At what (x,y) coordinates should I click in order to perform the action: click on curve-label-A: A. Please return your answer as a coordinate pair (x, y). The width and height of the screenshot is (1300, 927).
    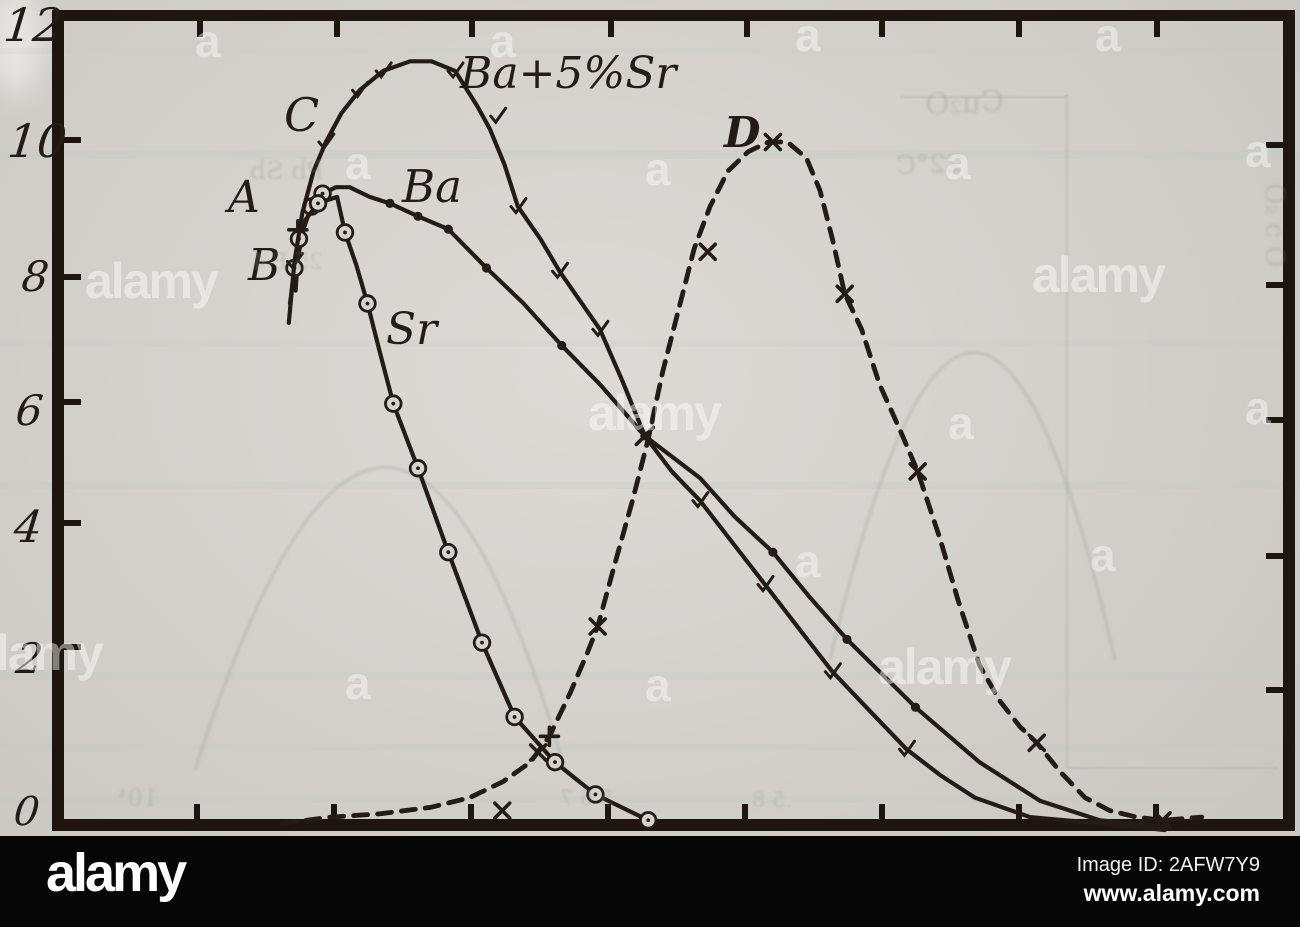
    Looking at the image, I should click on (244, 197).